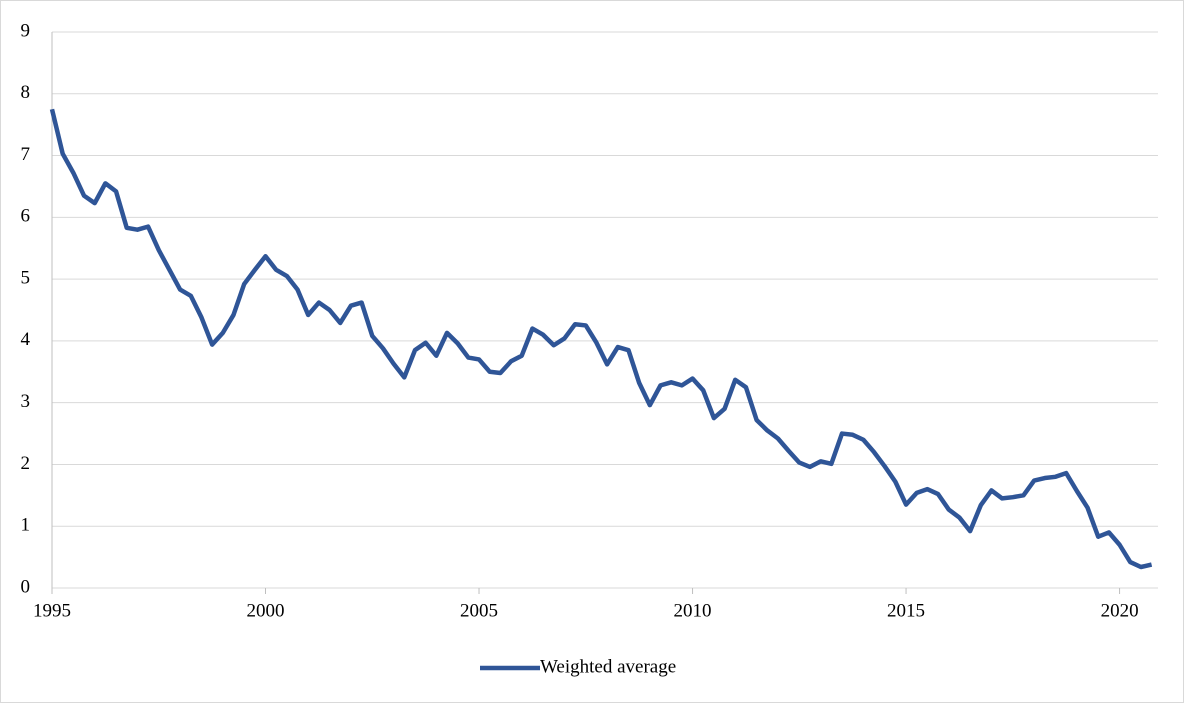 This screenshot has height=703, width=1184. What do you see at coordinates (26, 401) in the screenshot?
I see `y-tick-label: 3` at bounding box center [26, 401].